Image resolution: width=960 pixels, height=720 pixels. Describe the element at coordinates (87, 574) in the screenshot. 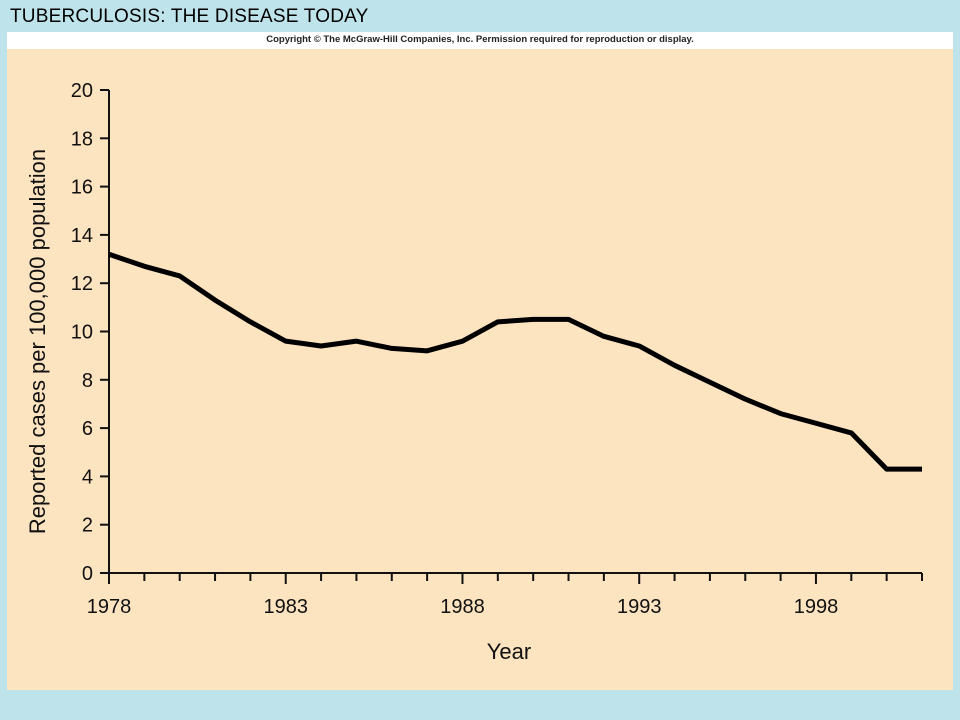

I see `y-tick-label: 0` at that location.